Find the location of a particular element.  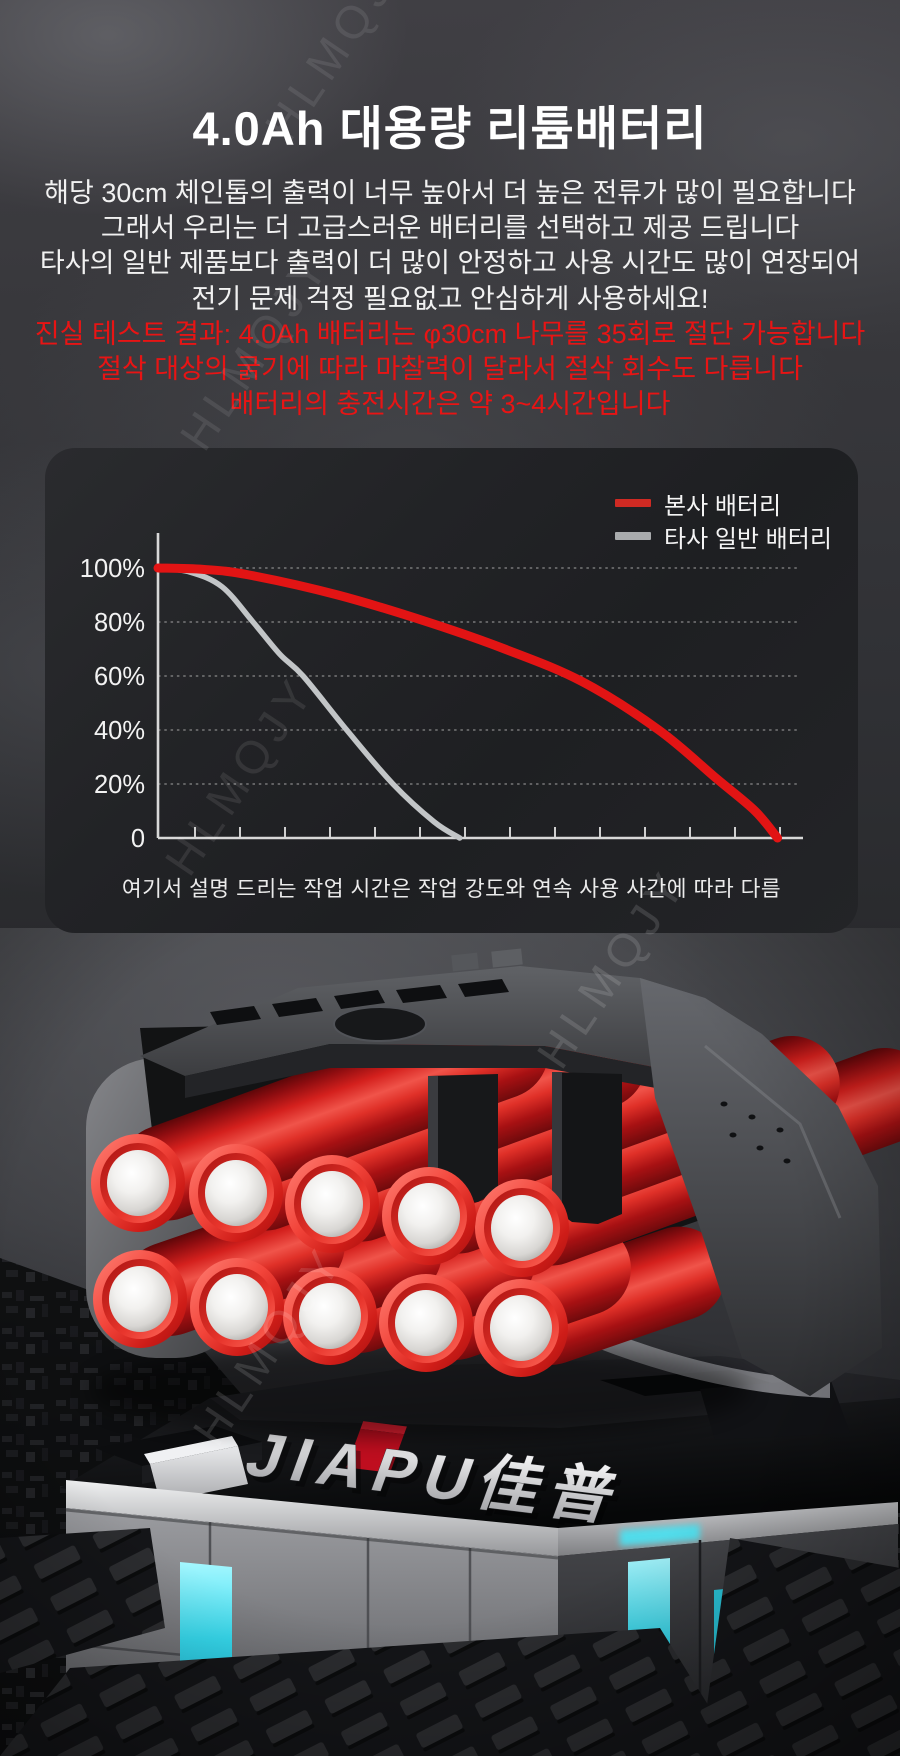

svg-text: 60% is located at coordinates (119, 677).